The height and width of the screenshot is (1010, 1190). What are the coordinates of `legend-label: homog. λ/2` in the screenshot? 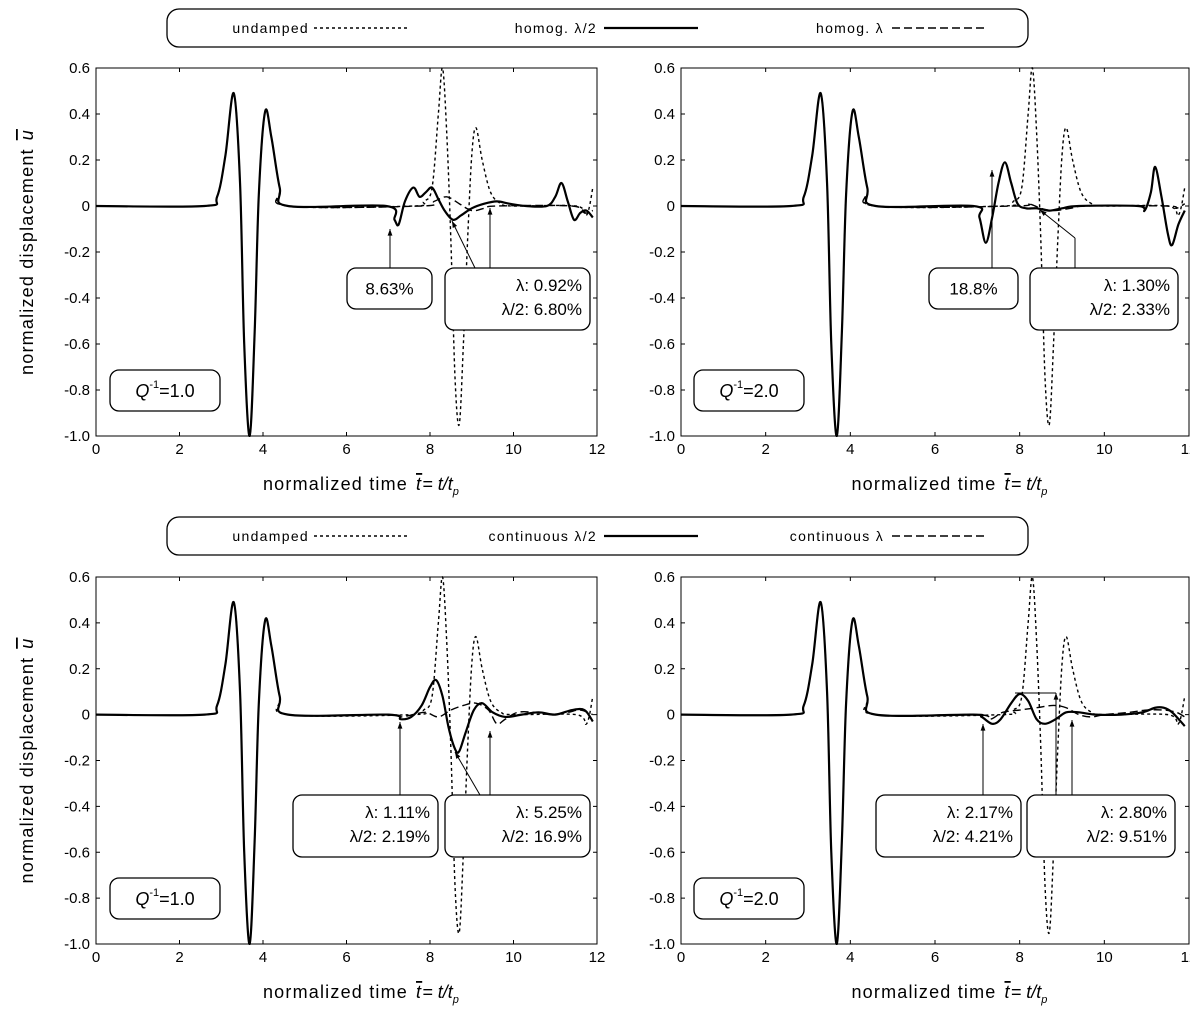 It's located at (556, 28).